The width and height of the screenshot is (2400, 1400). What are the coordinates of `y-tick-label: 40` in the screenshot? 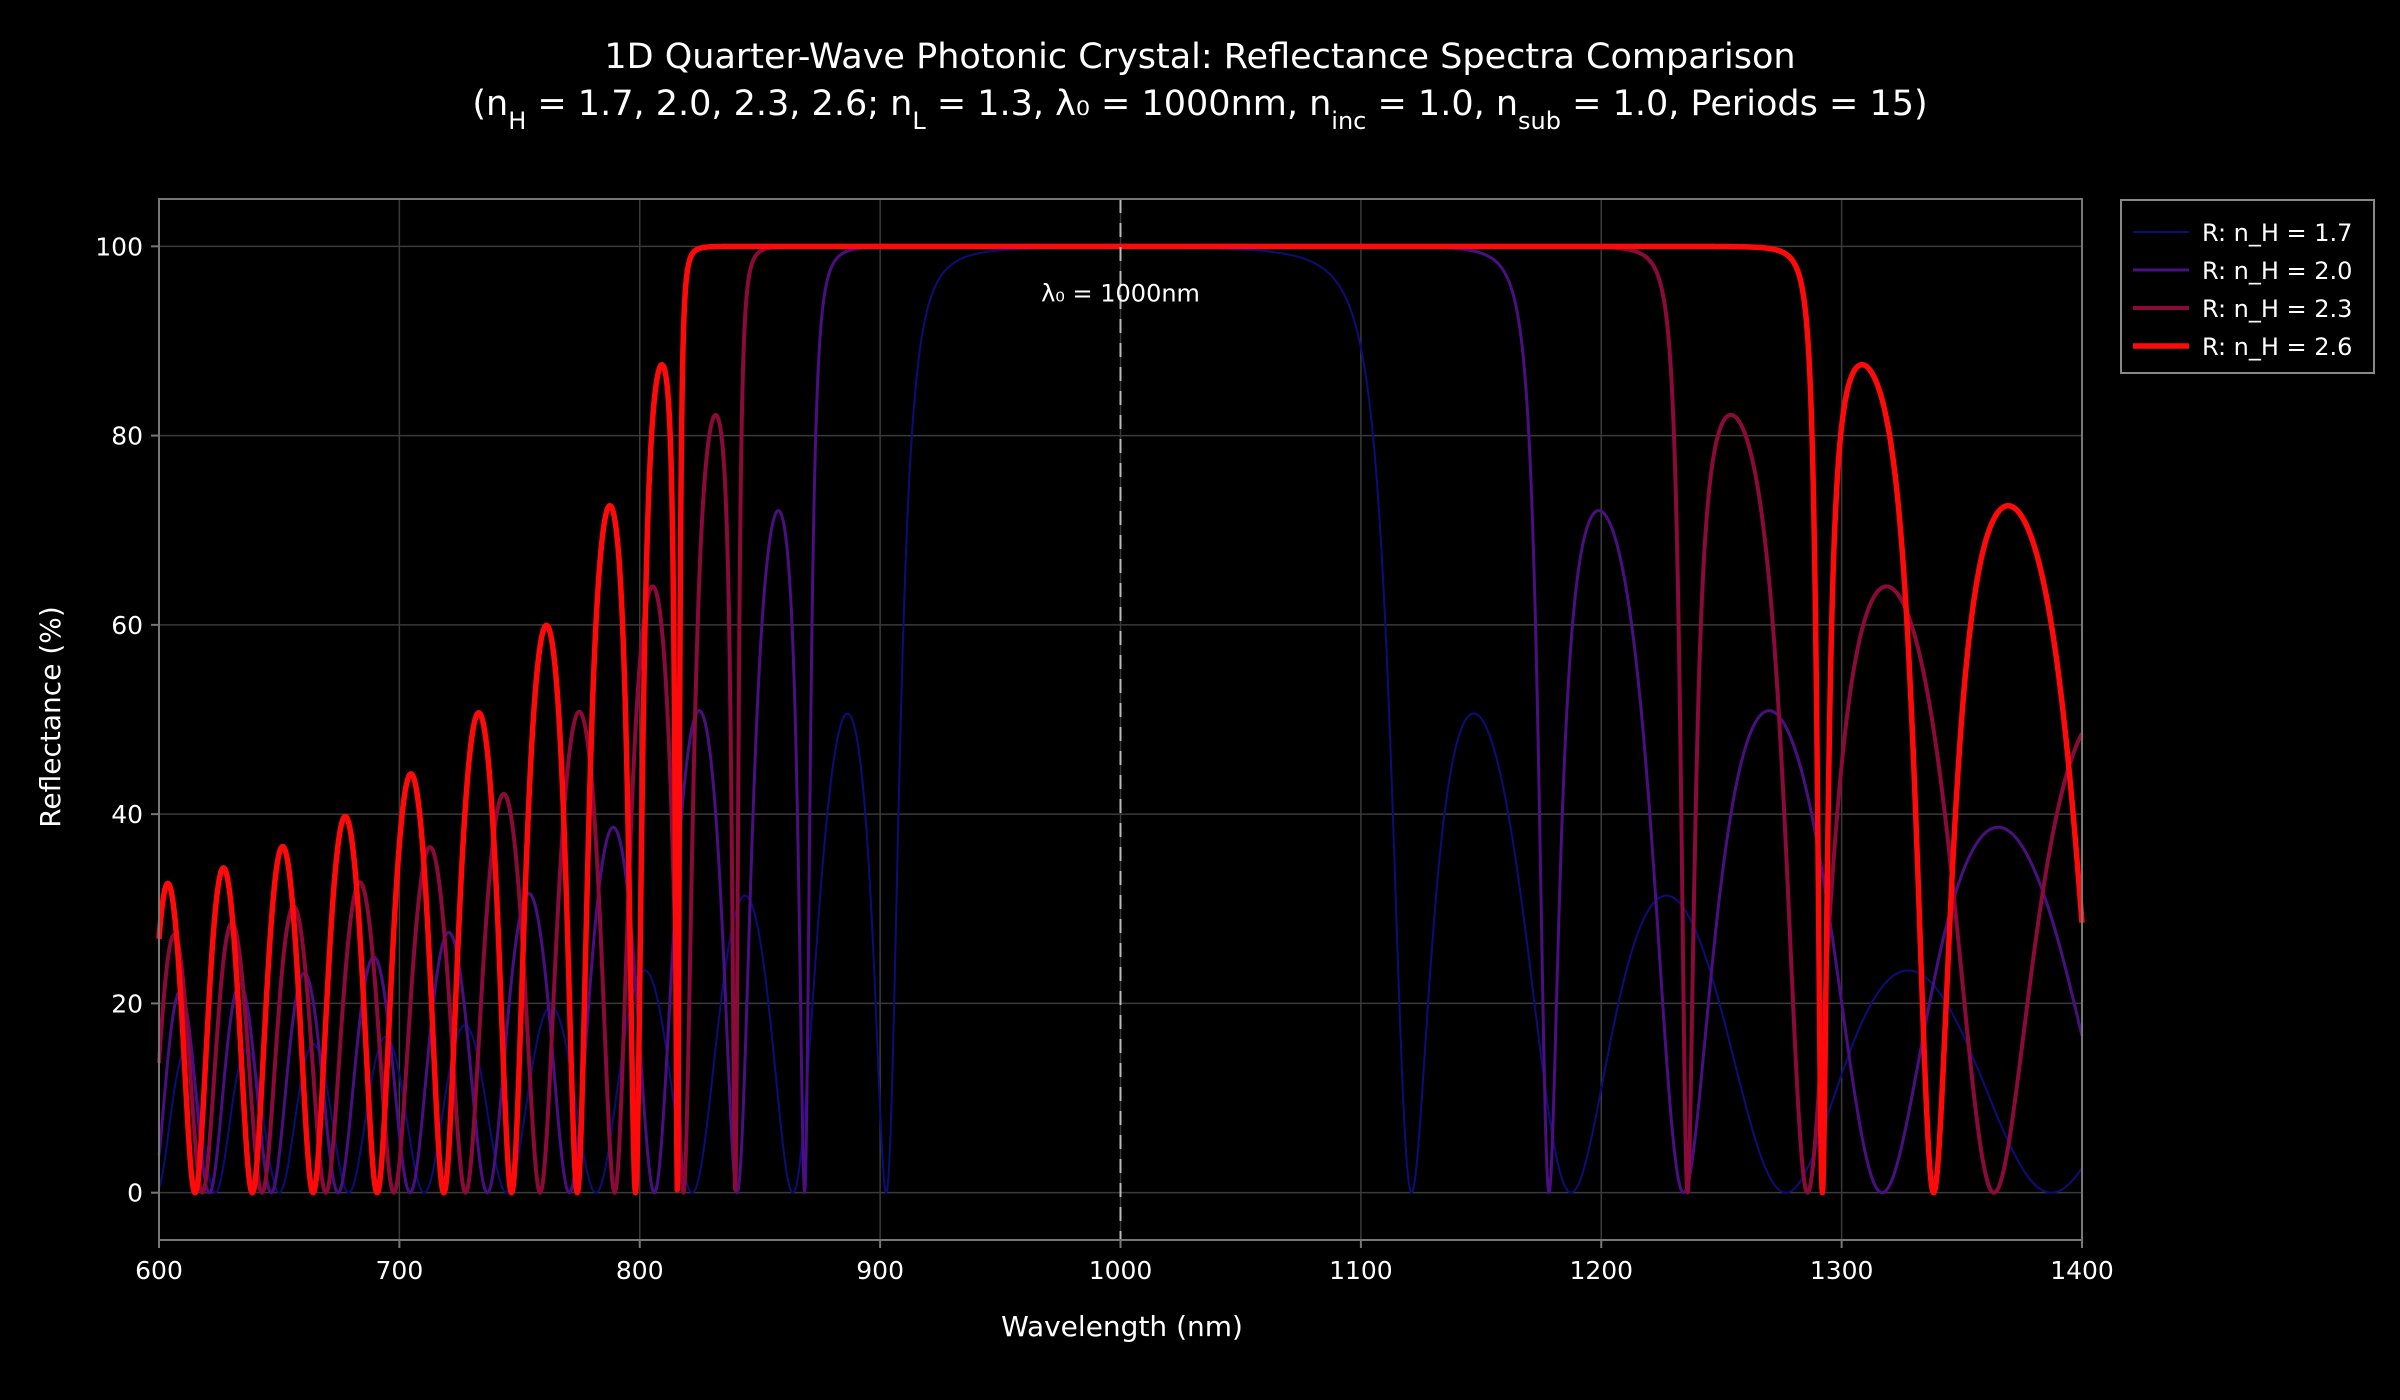 It's located at (127, 814).